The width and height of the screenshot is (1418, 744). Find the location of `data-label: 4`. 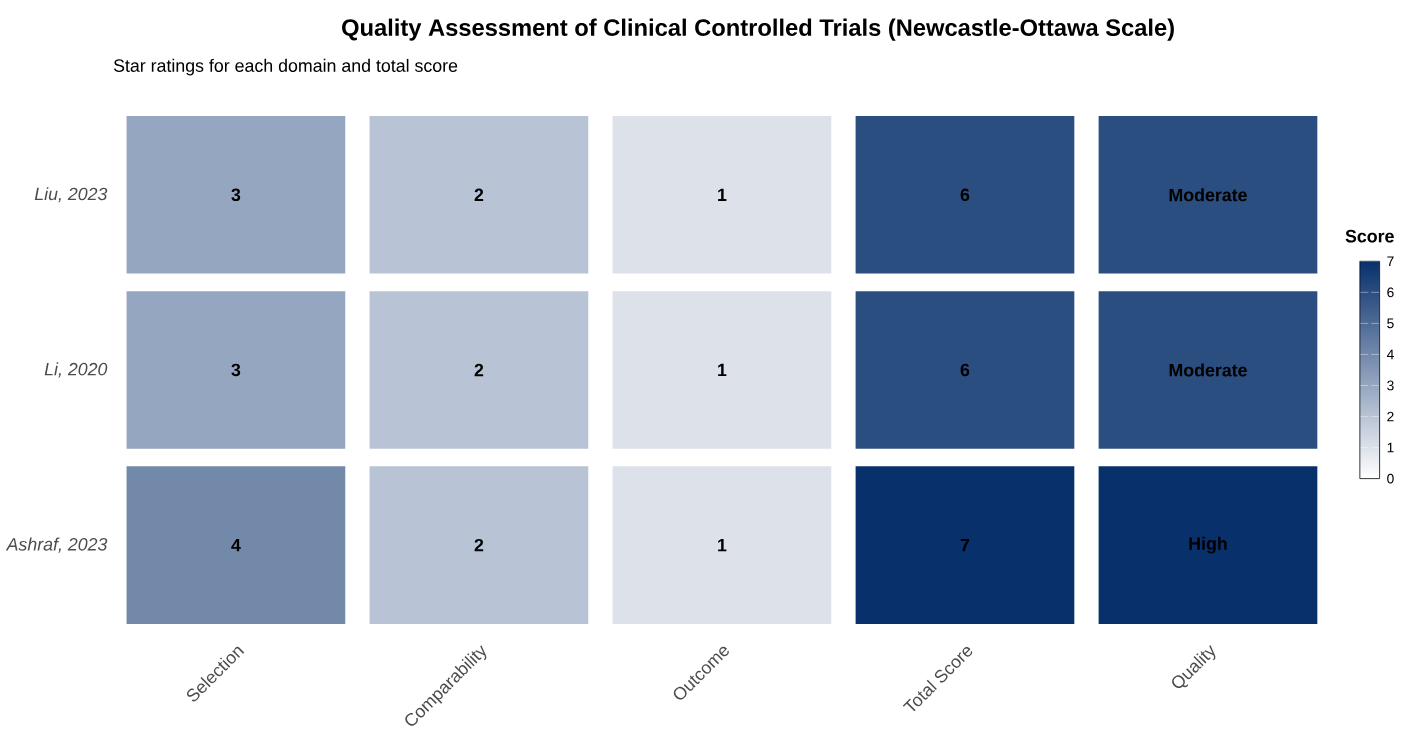

data-label: 4 is located at coordinates (236, 544).